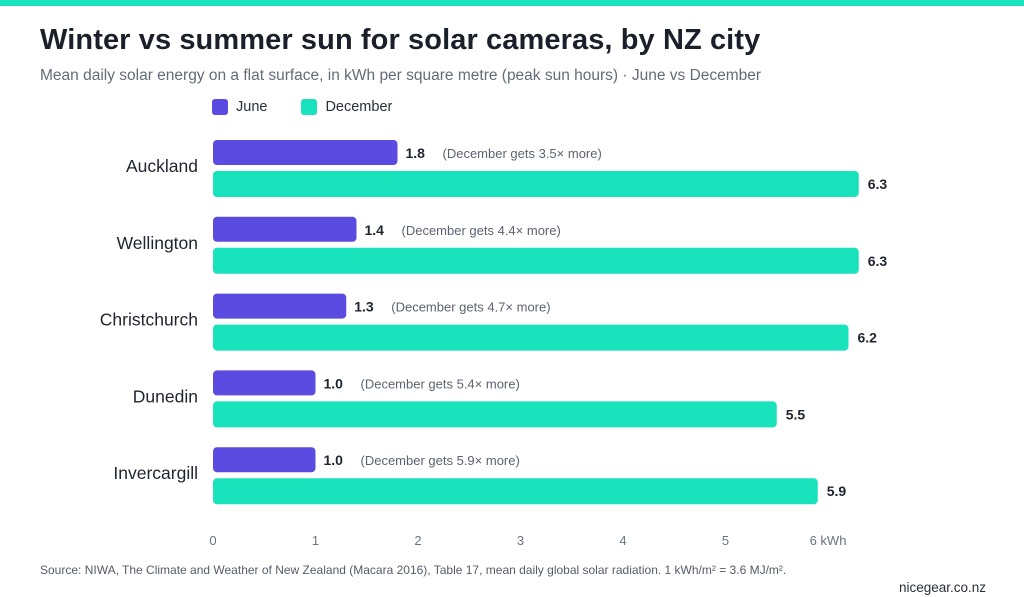 The height and width of the screenshot is (597, 1024). What do you see at coordinates (359, 107) in the screenshot?
I see `legend-label-december: December` at bounding box center [359, 107].